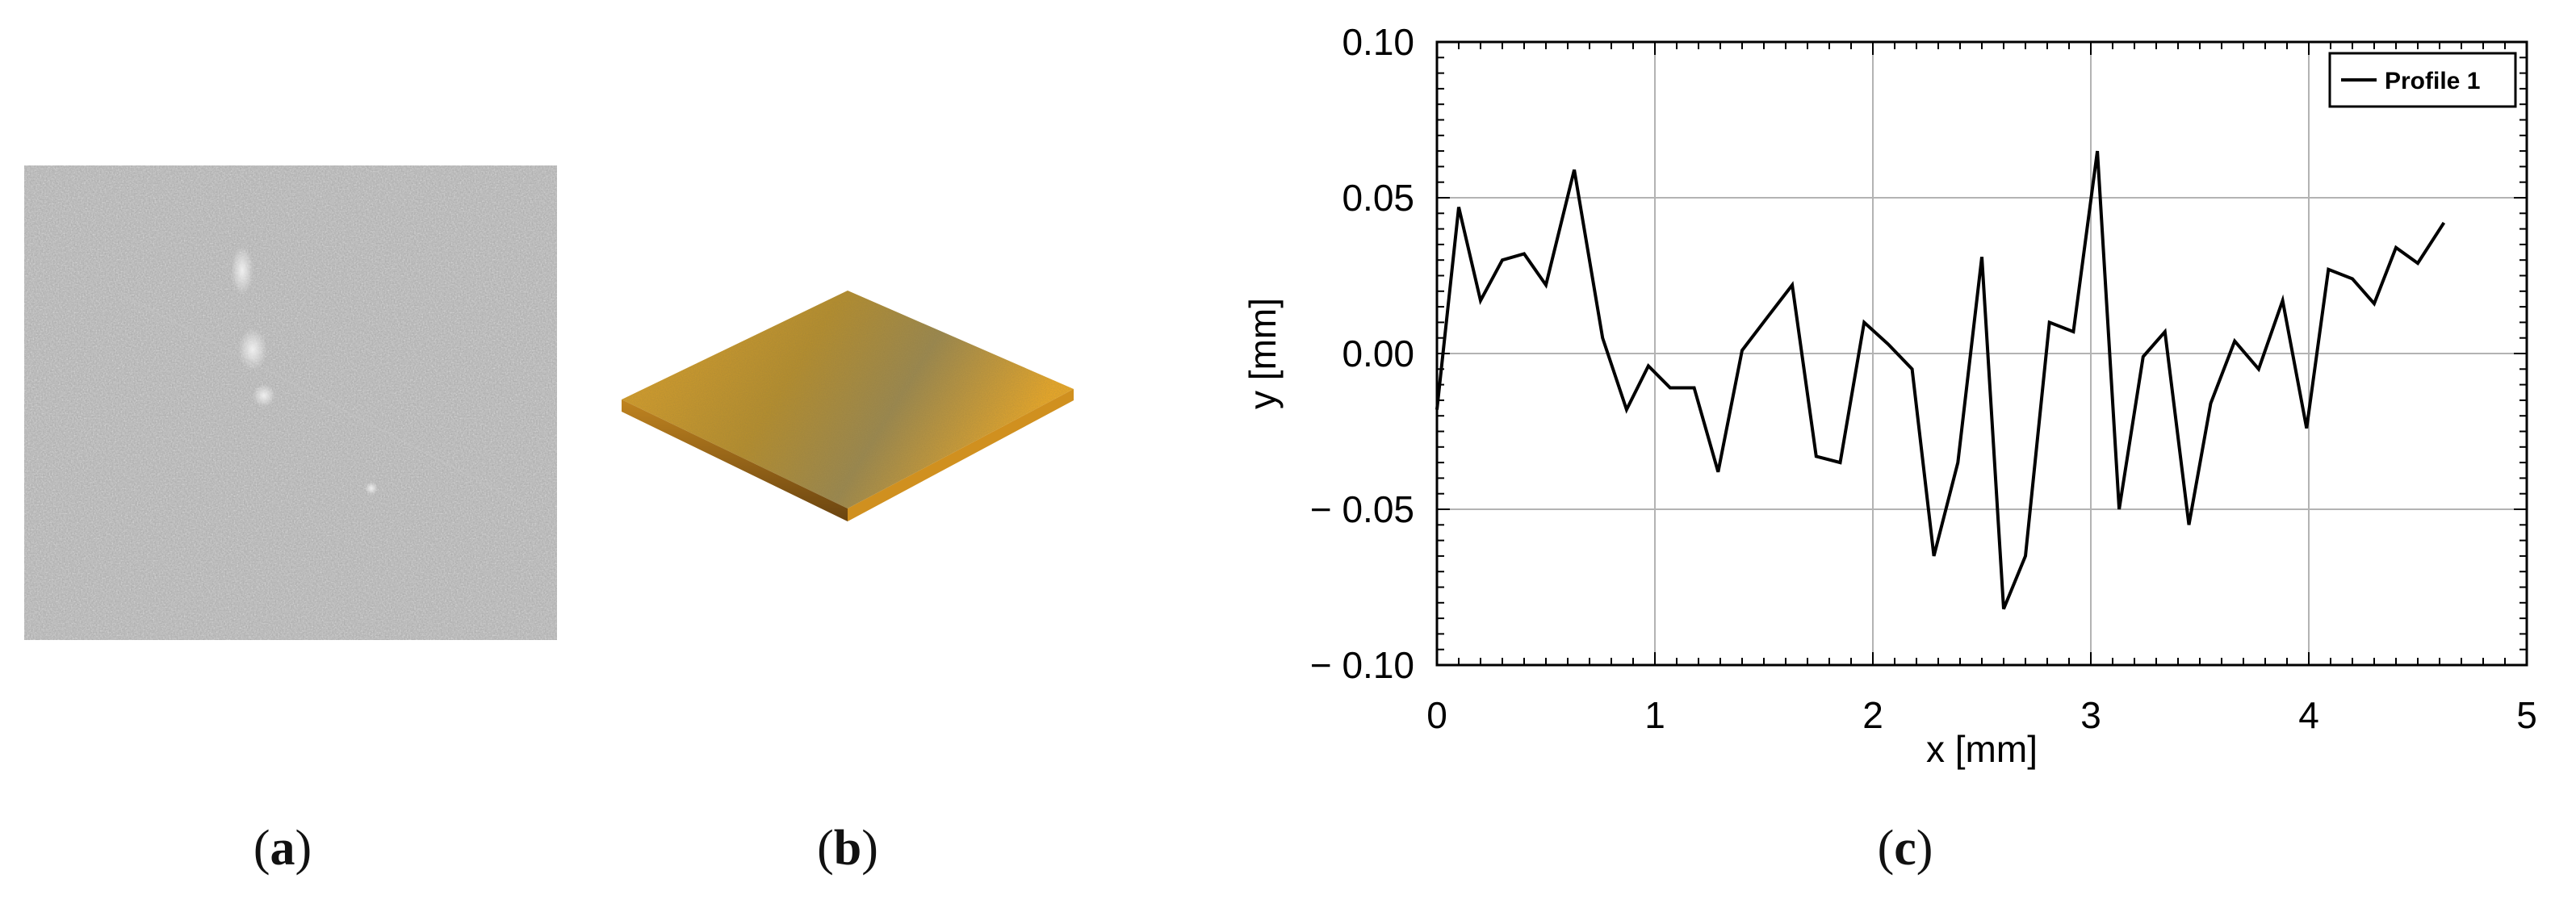 This screenshot has height=908, width=2576. I want to click on x-tick-label: 3, so click(2091, 715).